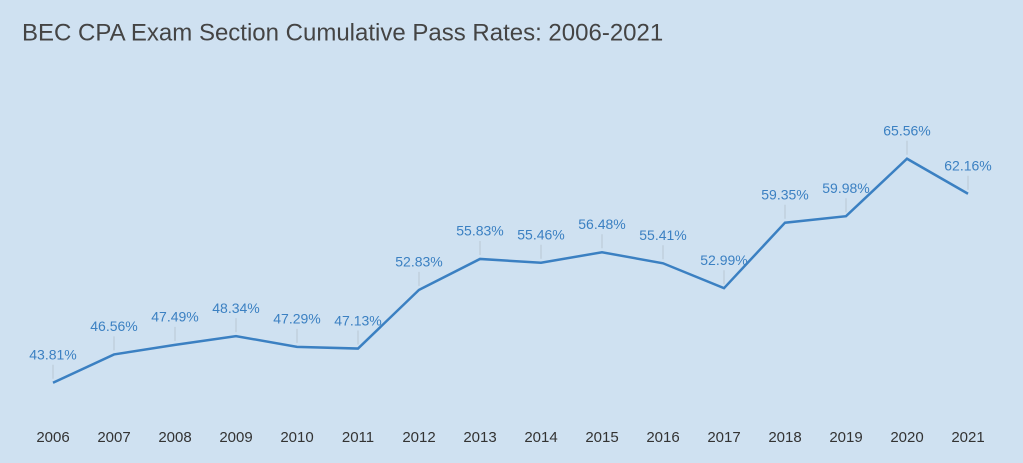  I want to click on data-label: 52.83%, so click(418, 262).